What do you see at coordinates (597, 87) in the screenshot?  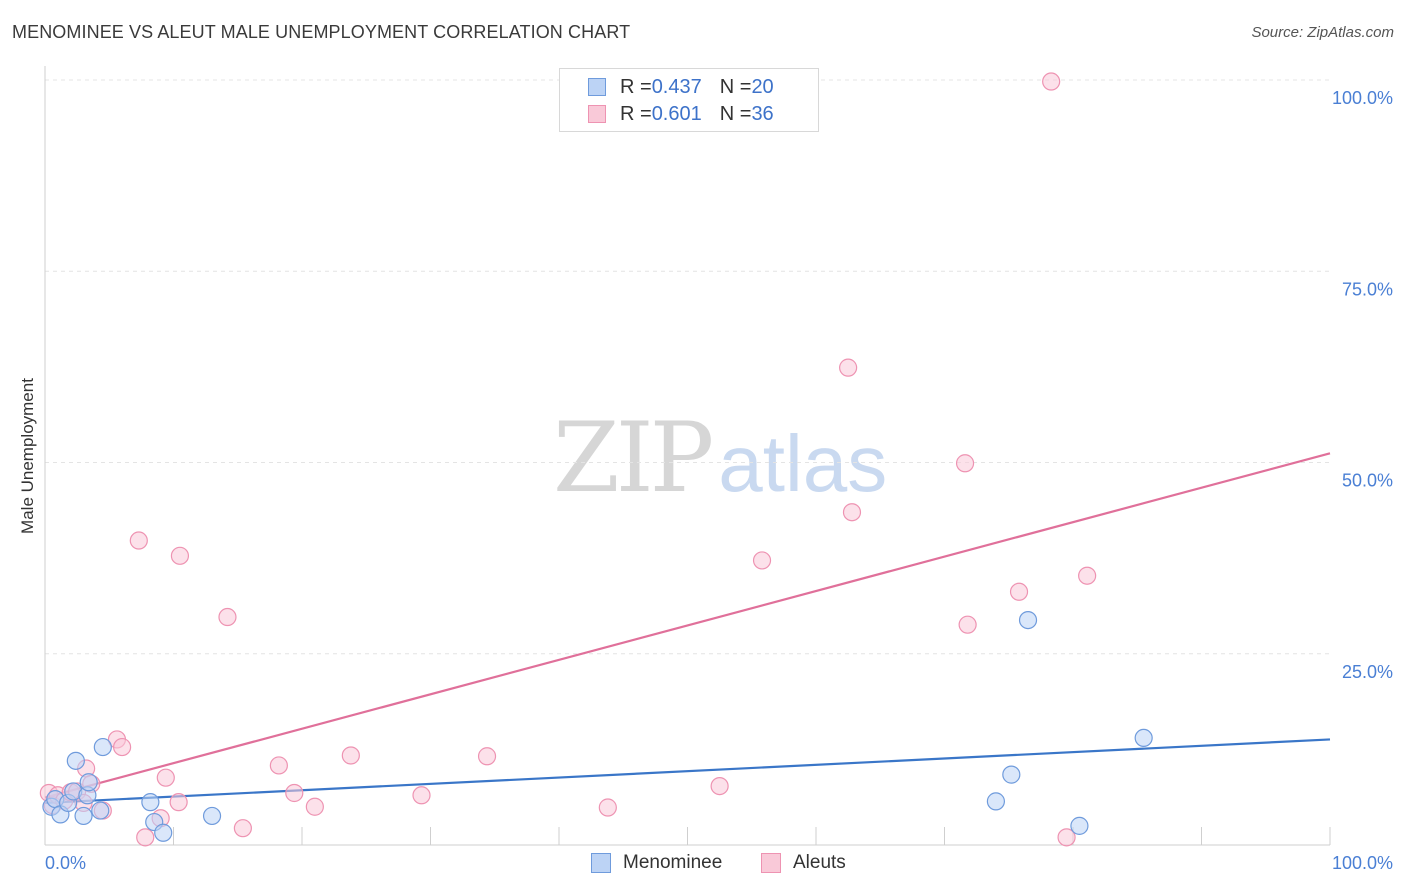 I see `legend-swatch-menominee` at bounding box center [597, 87].